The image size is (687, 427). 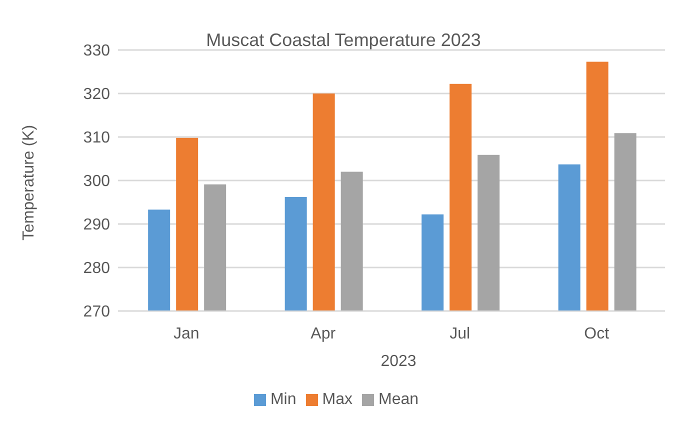 What do you see at coordinates (337, 399) in the screenshot?
I see `legend-label: Max` at bounding box center [337, 399].